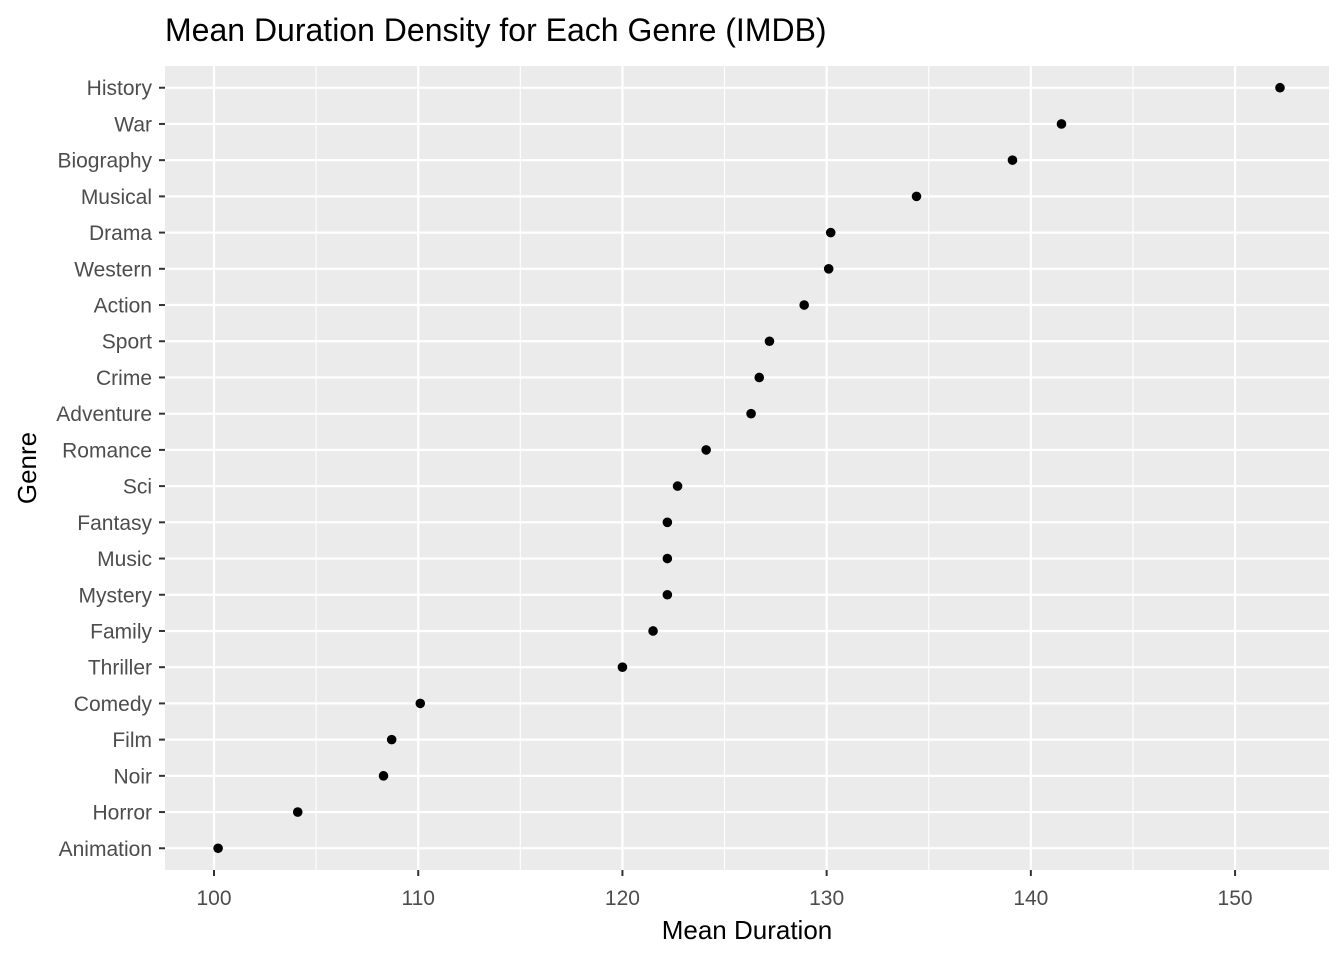 This screenshot has height=960, width=1344. Describe the element at coordinates (114, 523) in the screenshot. I see `y-tick-label: Fantasy` at that location.